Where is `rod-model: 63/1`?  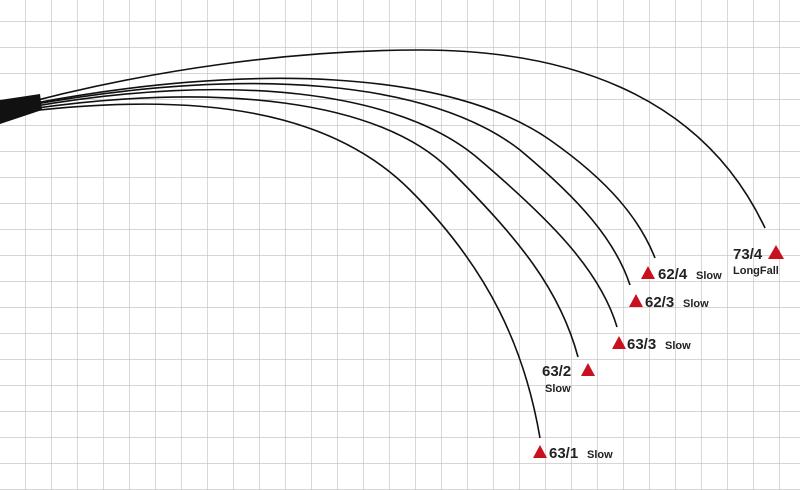 rod-model: 63/1 is located at coordinates (563, 453).